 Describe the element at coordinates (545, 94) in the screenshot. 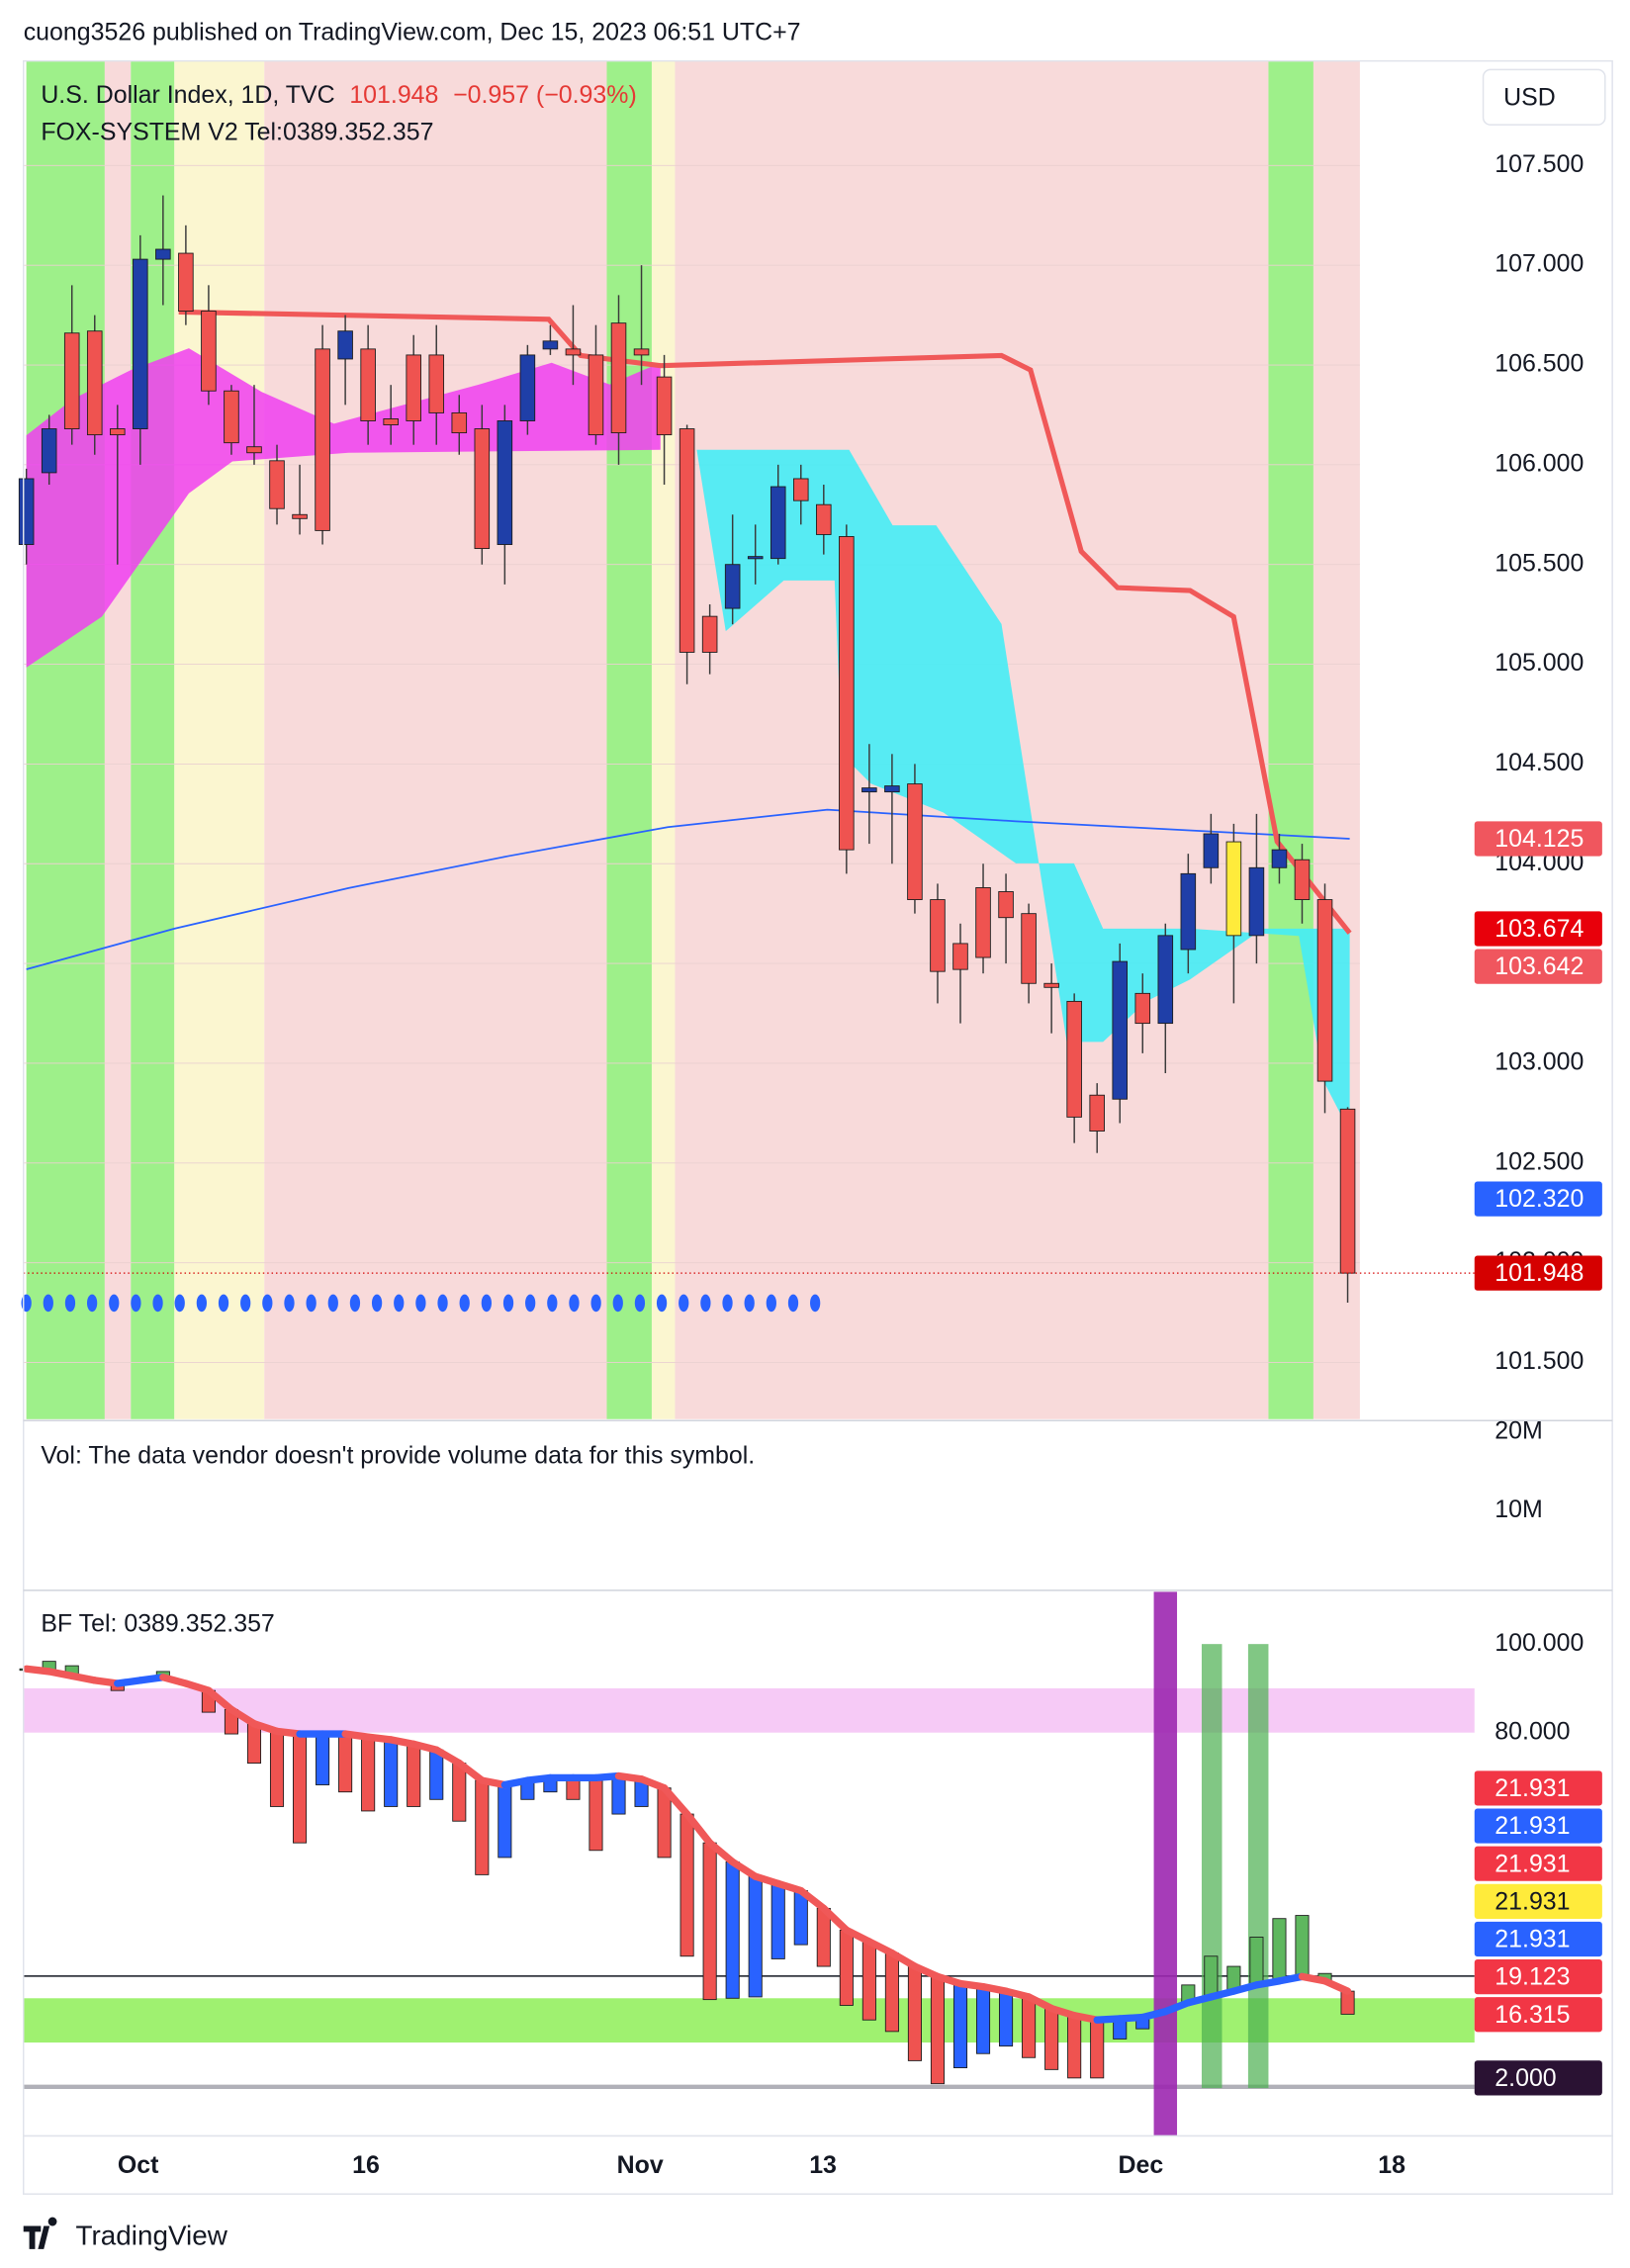

I see `price-change: −0.957 (−0.93%)` at that location.